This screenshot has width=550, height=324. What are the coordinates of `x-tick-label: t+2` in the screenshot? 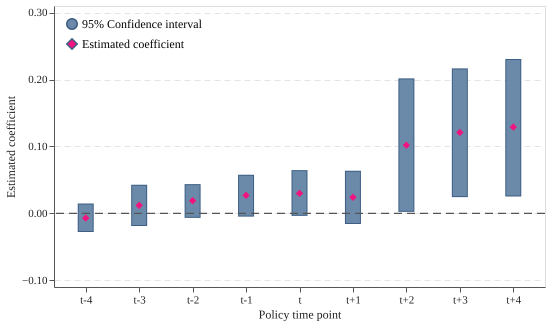 It's located at (407, 300).